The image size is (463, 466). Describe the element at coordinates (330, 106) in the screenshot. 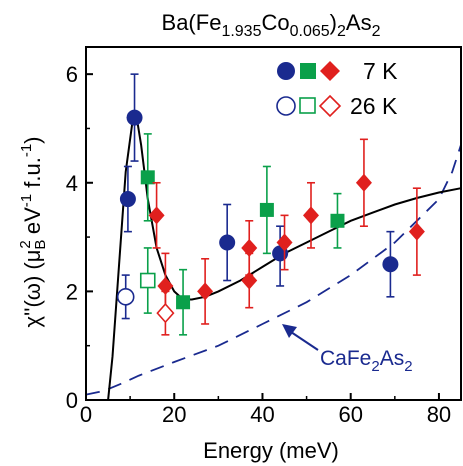

I see `legend-marker-red-open` at that location.